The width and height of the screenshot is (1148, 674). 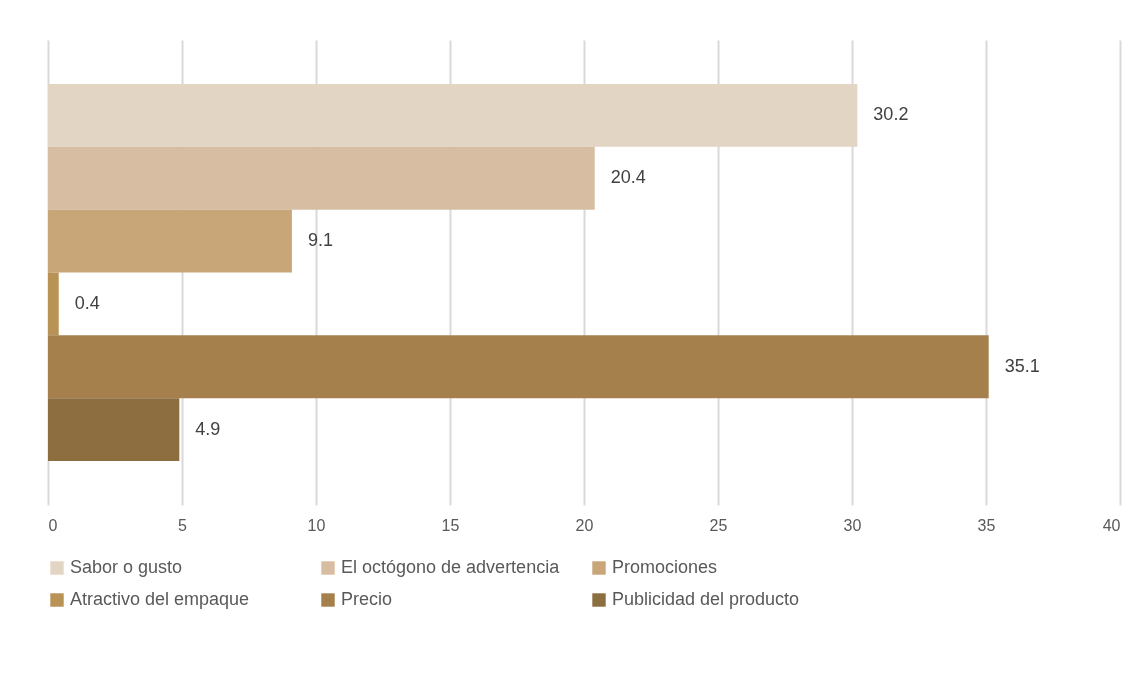 I want to click on x-tick-label: 5, so click(x=183, y=525).